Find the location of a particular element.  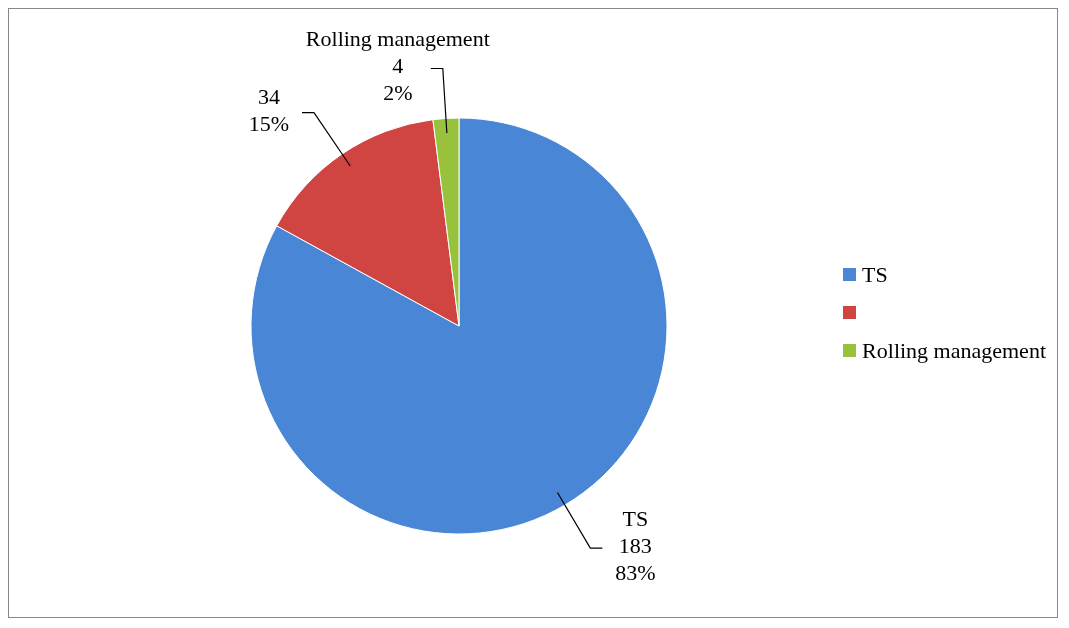

legend-label: TS is located at coordinates (875, 274).